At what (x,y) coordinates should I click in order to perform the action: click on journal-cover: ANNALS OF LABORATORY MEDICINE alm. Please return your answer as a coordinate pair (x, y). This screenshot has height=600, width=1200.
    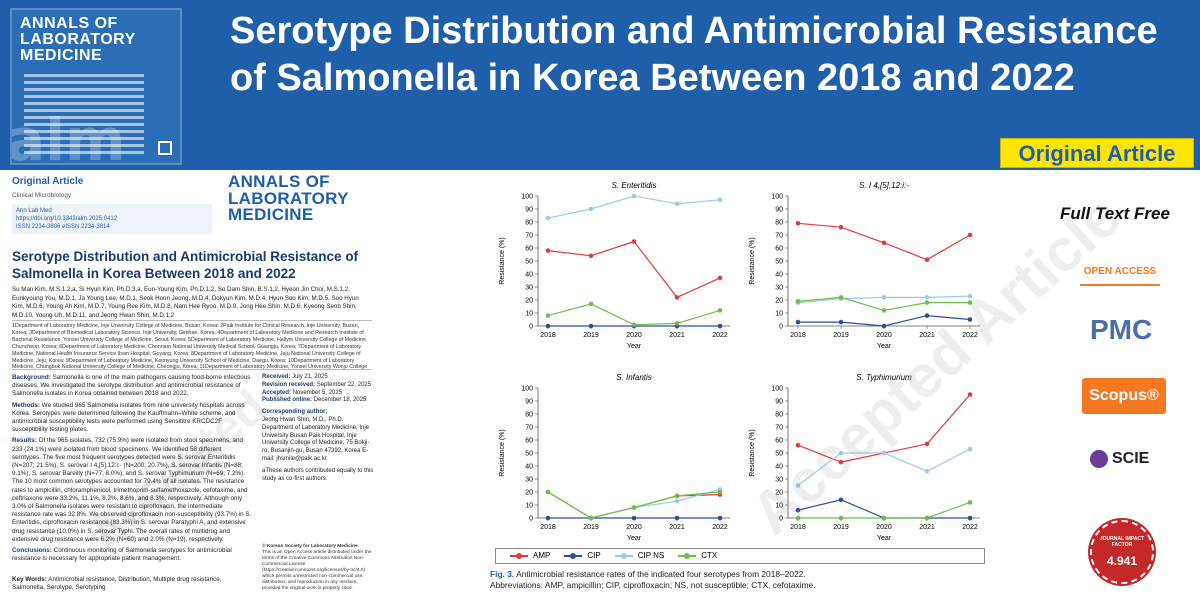
    Looking at the image, I should click on (96, 86).